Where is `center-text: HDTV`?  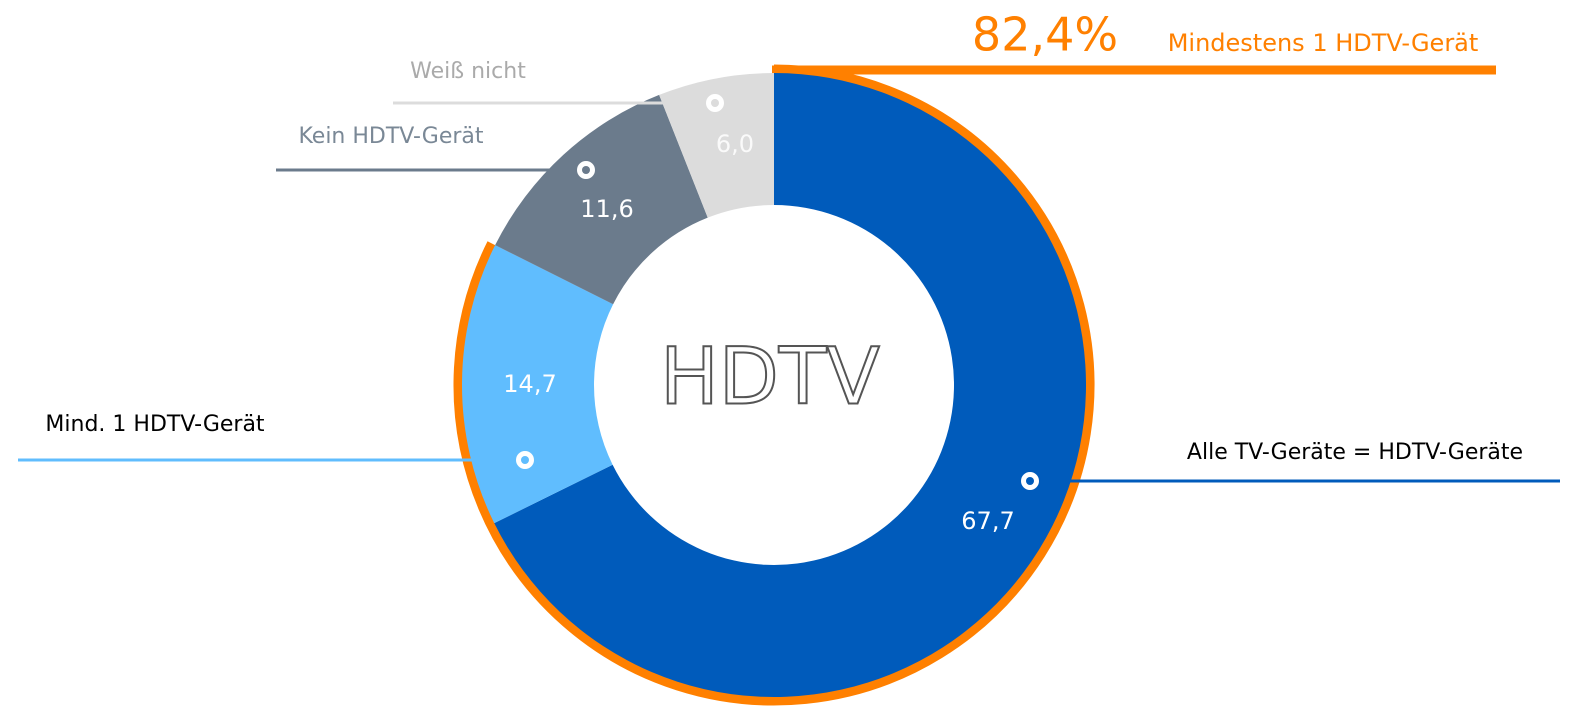 center-text: HDTV is located at coordinates (770, 377).